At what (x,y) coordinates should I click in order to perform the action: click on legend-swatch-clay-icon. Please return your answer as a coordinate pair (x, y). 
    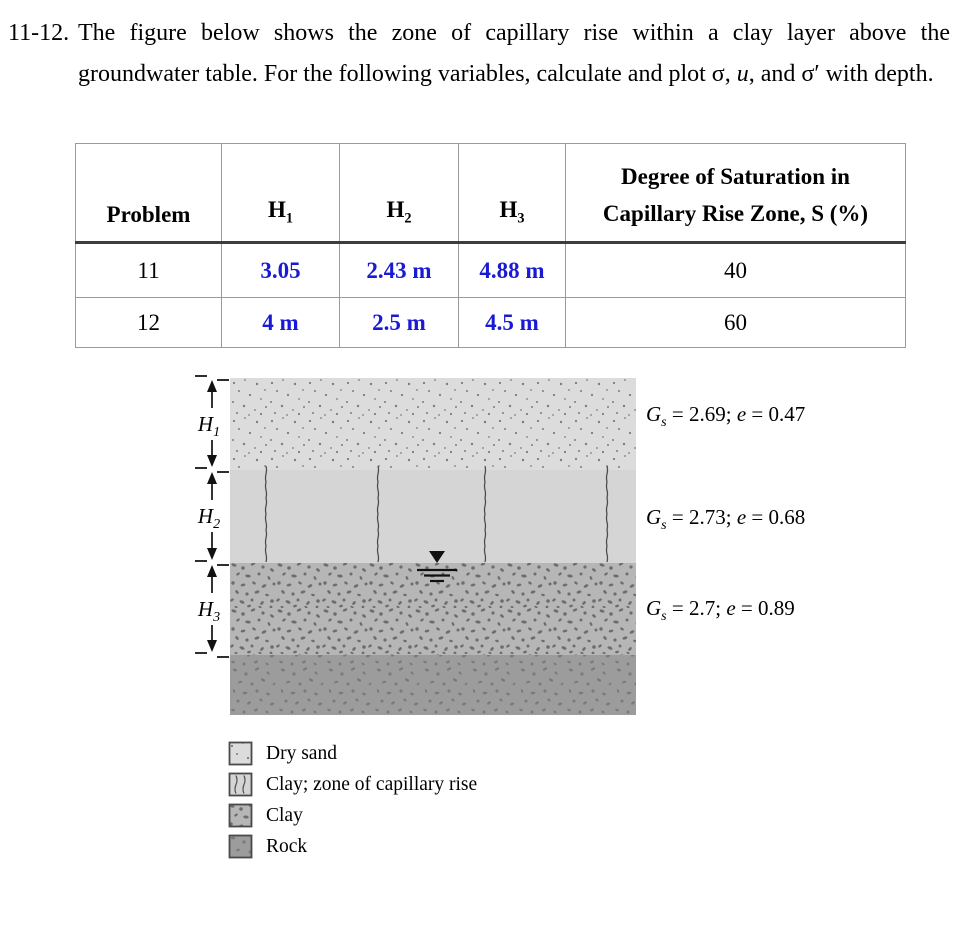
    Looking at the image, I should click on (240, 815).